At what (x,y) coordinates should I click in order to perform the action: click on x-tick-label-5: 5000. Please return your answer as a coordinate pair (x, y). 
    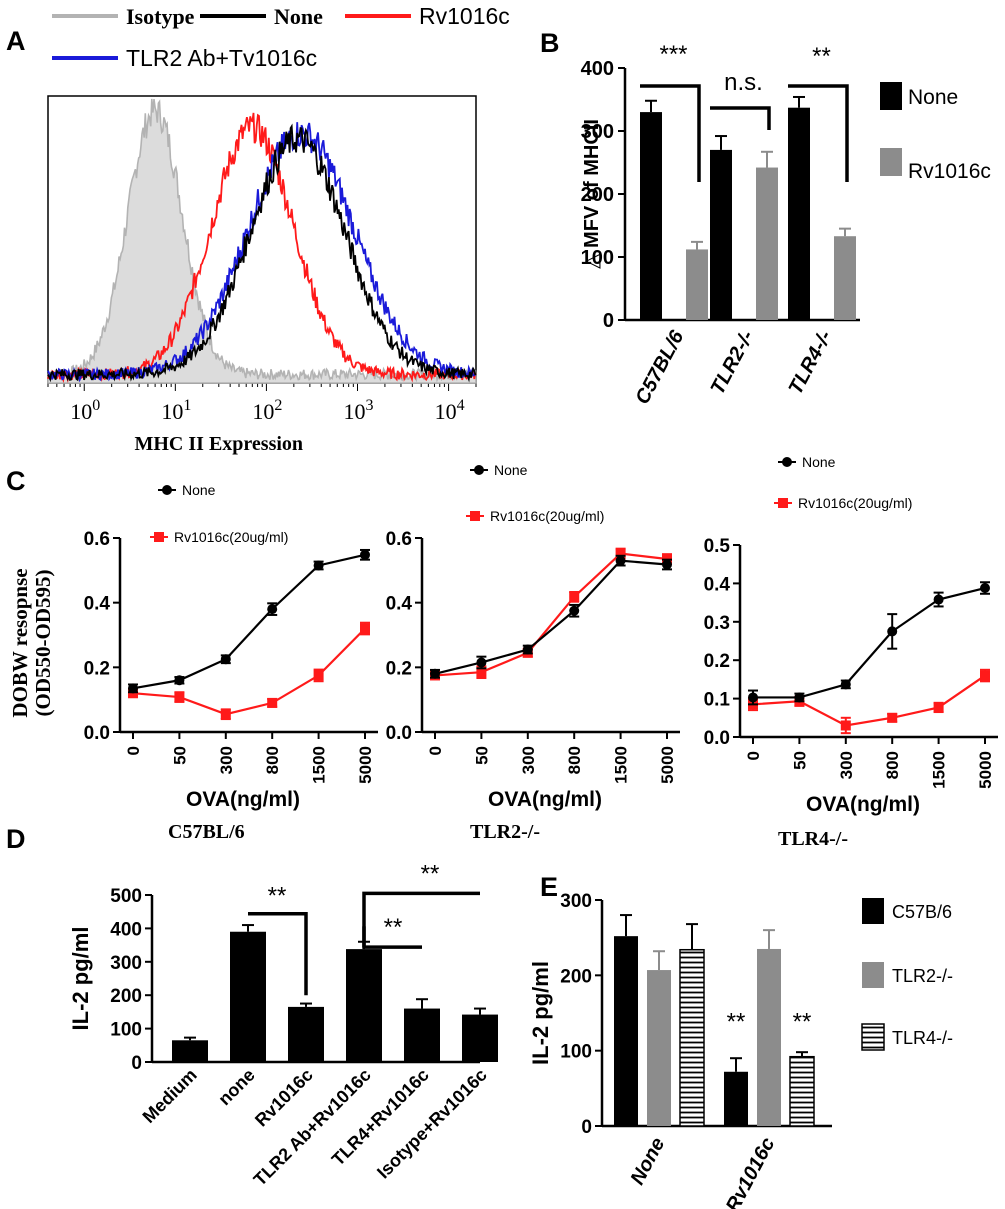
    Looking at the image, I should click on (365, 765).